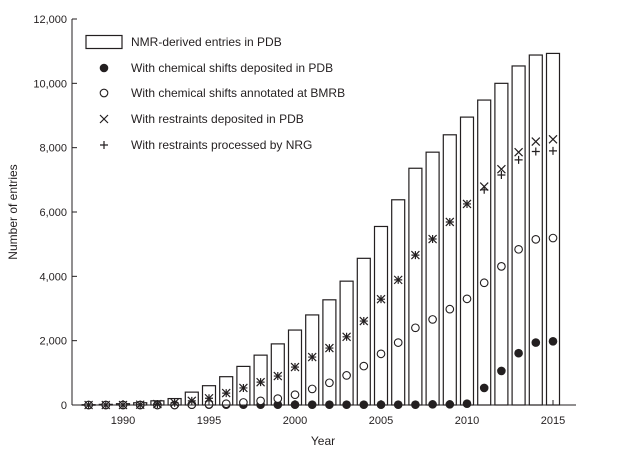  Describe the element at coordinates (467, 421) in the screenshot. I see `x-tick-label: 2010` at that location.